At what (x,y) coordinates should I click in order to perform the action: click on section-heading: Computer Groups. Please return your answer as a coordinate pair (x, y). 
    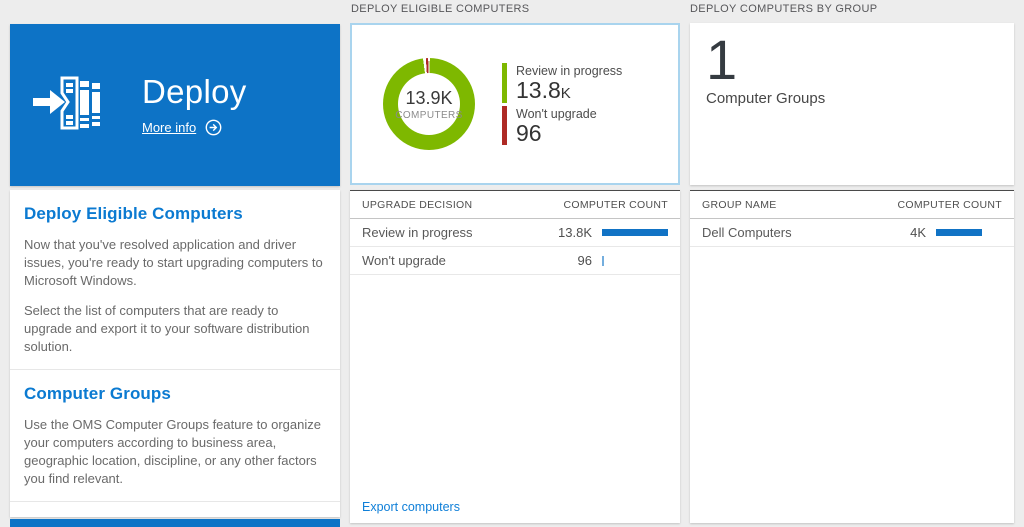
    Looking at the image, I should click on (97, 393).